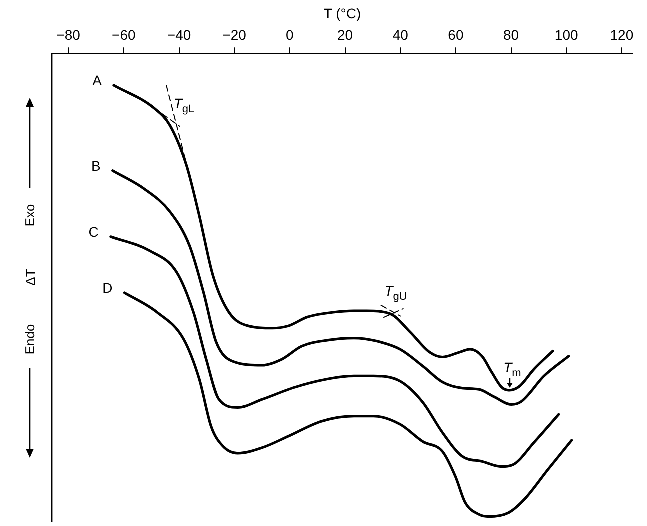 The image size is (647, 526). What do you see at coordinates (179, 35) in the screenshot?
I see `x-tick-label: −40` at bounding box center [179, 35].